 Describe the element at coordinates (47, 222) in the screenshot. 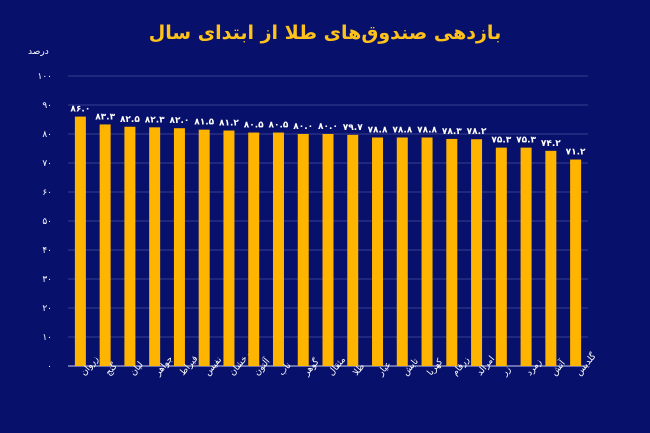

I see `y-tick-label: ۵۰` at that location.